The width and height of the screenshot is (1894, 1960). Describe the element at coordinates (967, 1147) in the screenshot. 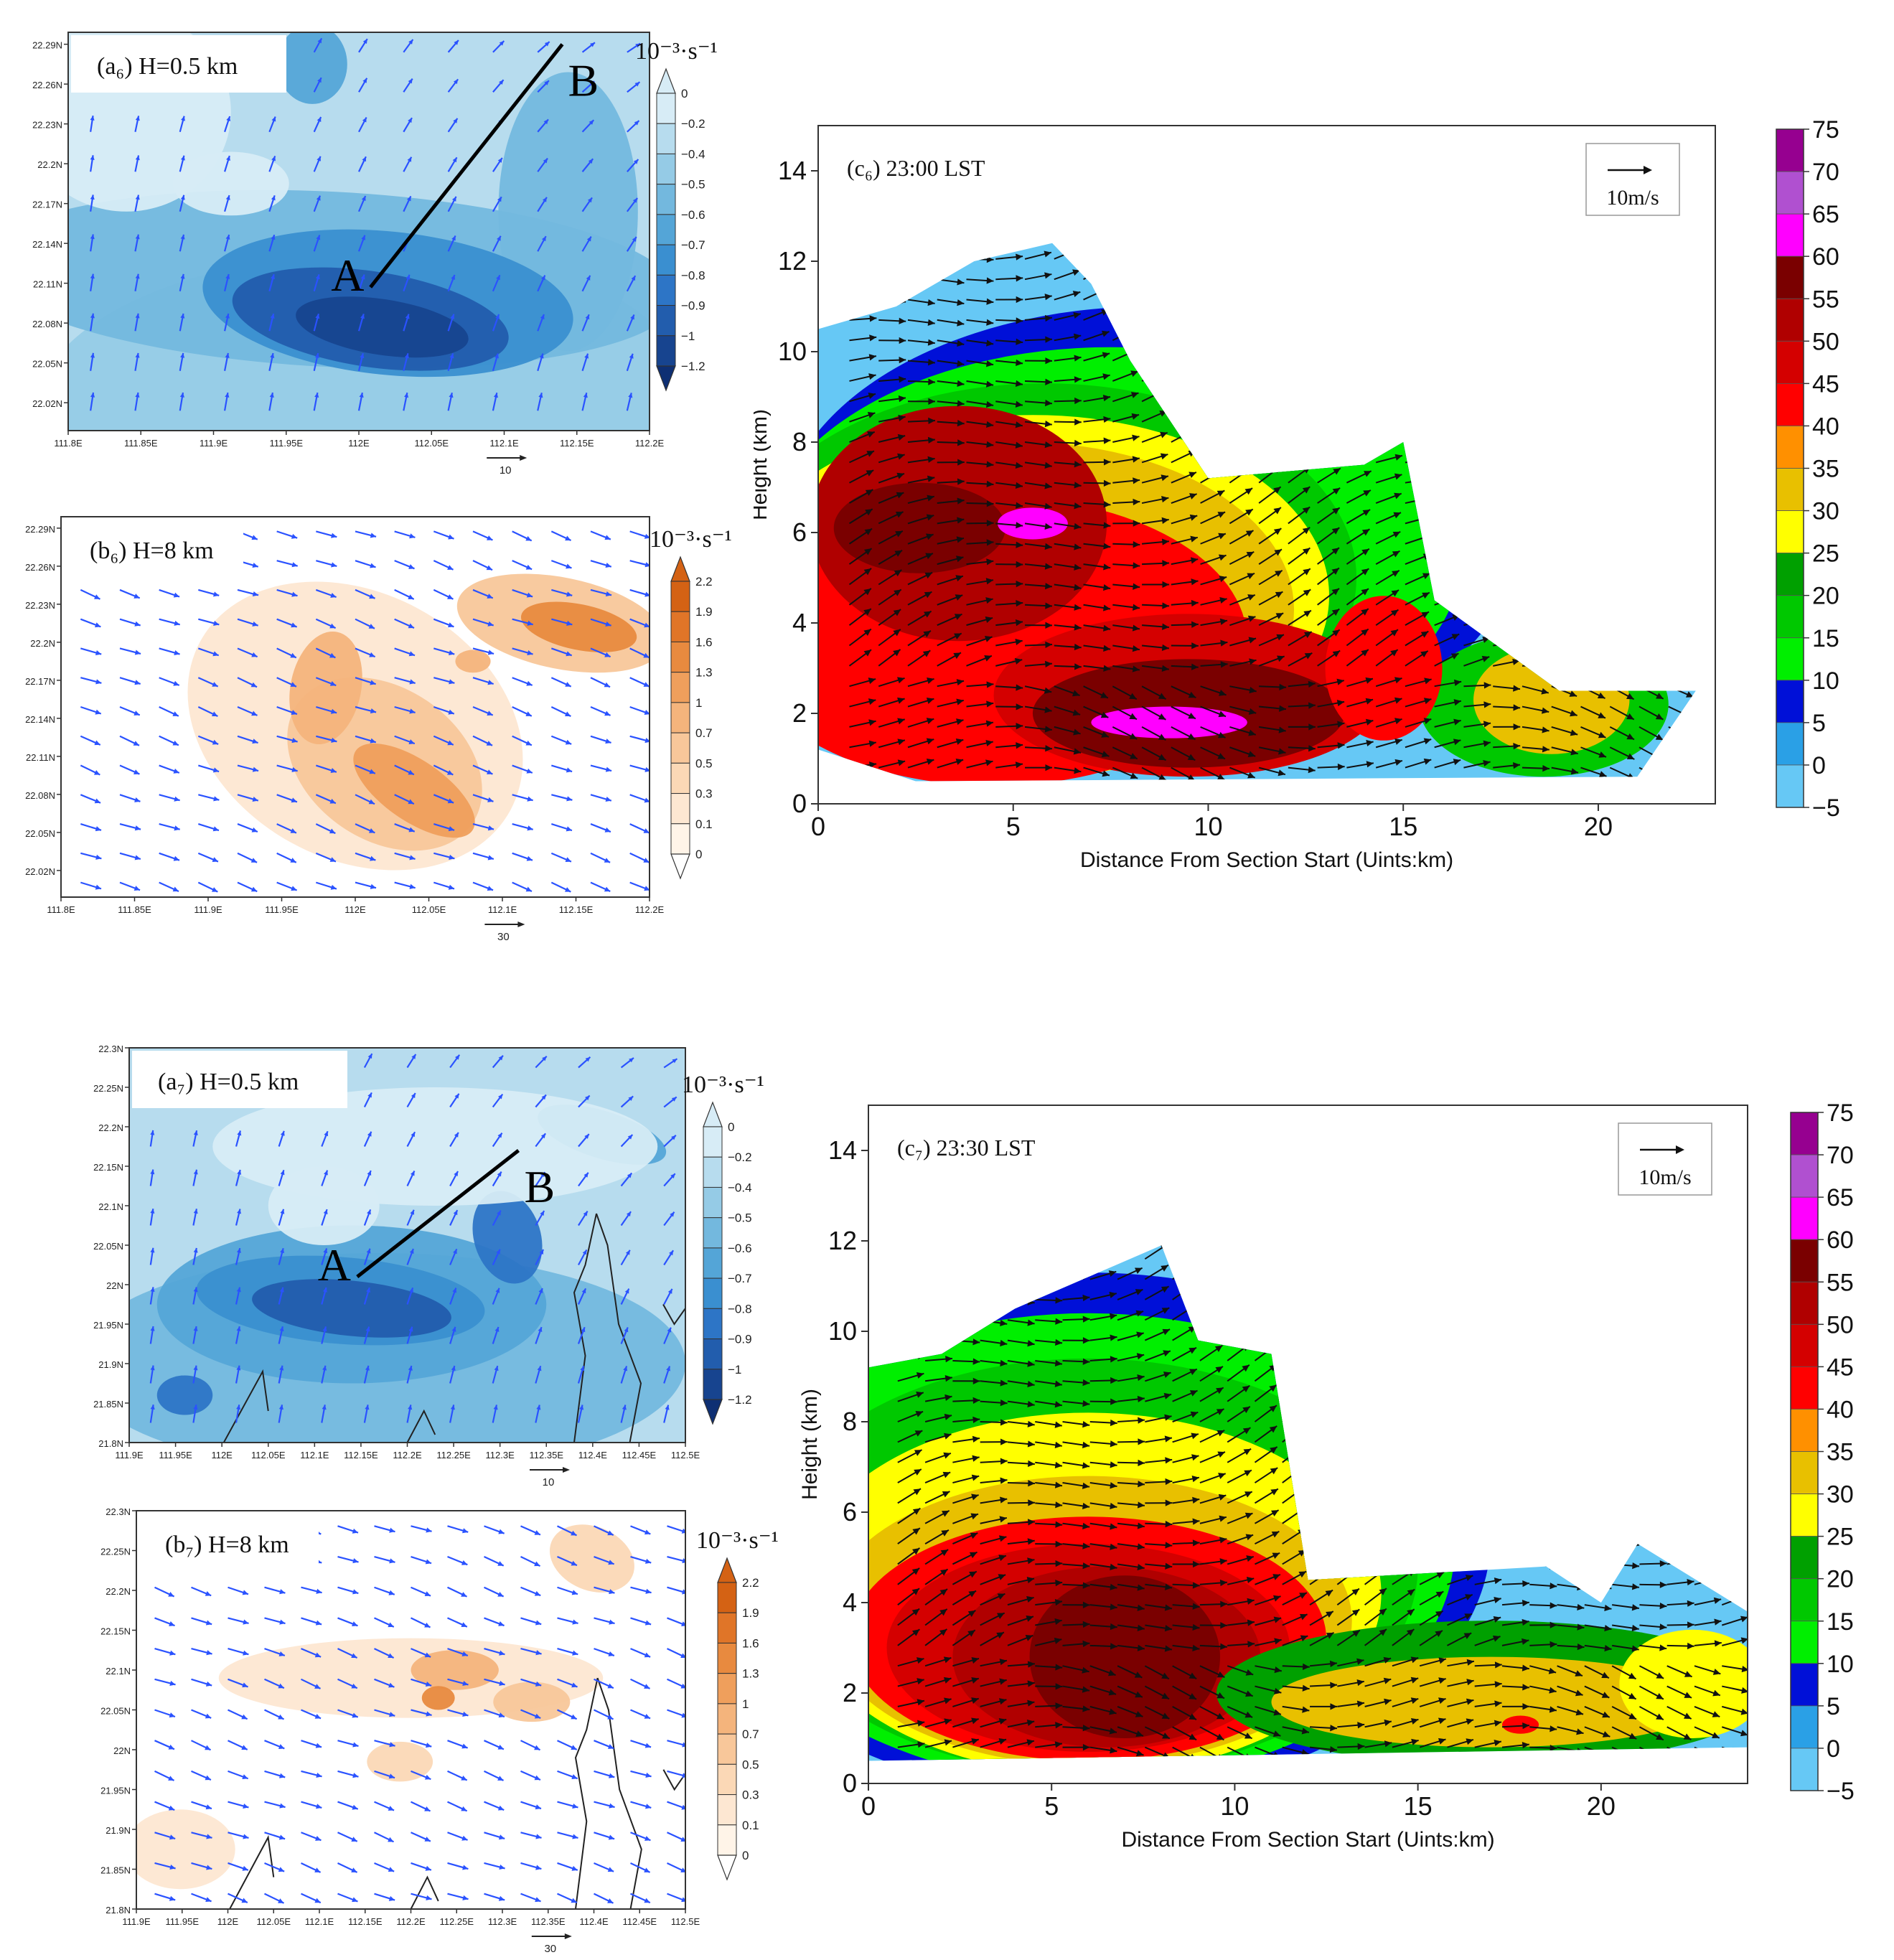

I see `chart-title: (c₇) 23:30 LST` at that location.